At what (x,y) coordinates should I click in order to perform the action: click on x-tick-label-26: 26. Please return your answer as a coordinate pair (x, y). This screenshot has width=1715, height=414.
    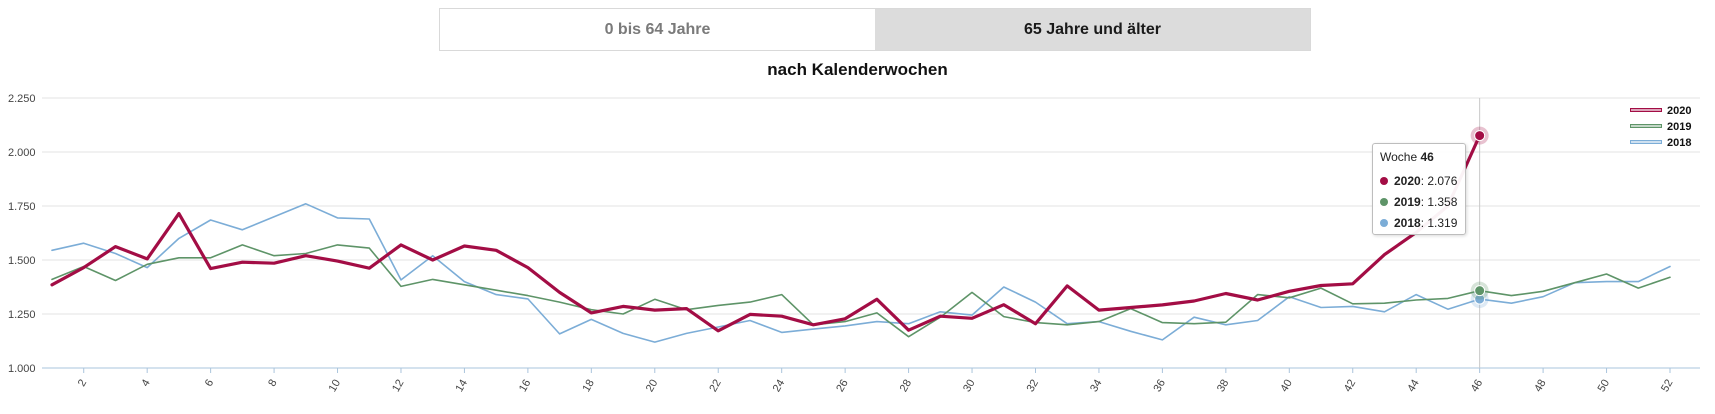
    Looking at the image, I should click on (842, 386).